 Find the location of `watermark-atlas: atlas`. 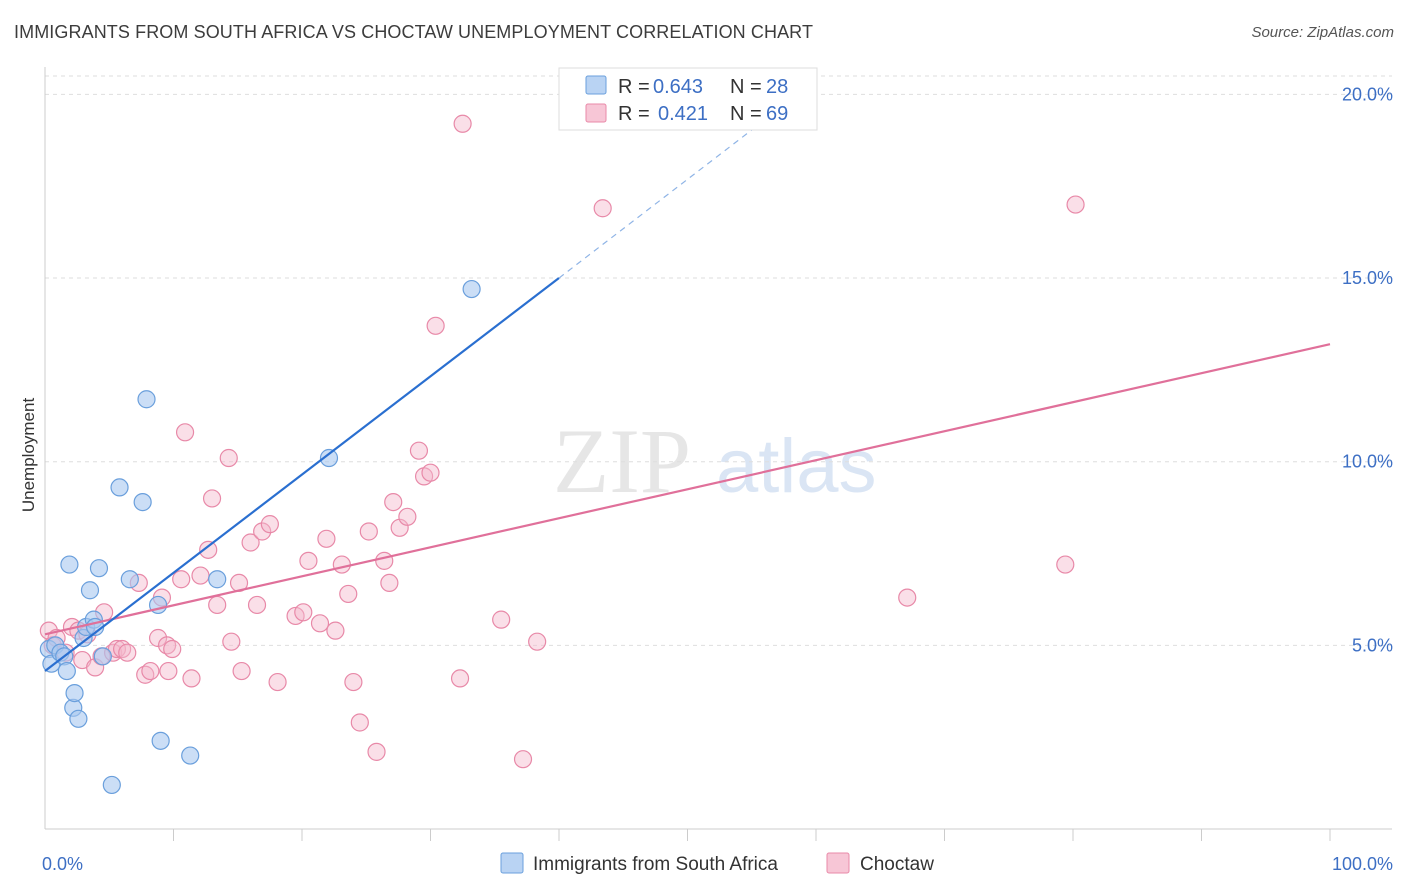

watermark-atlas: atlas is located at coordinates (796, 466).